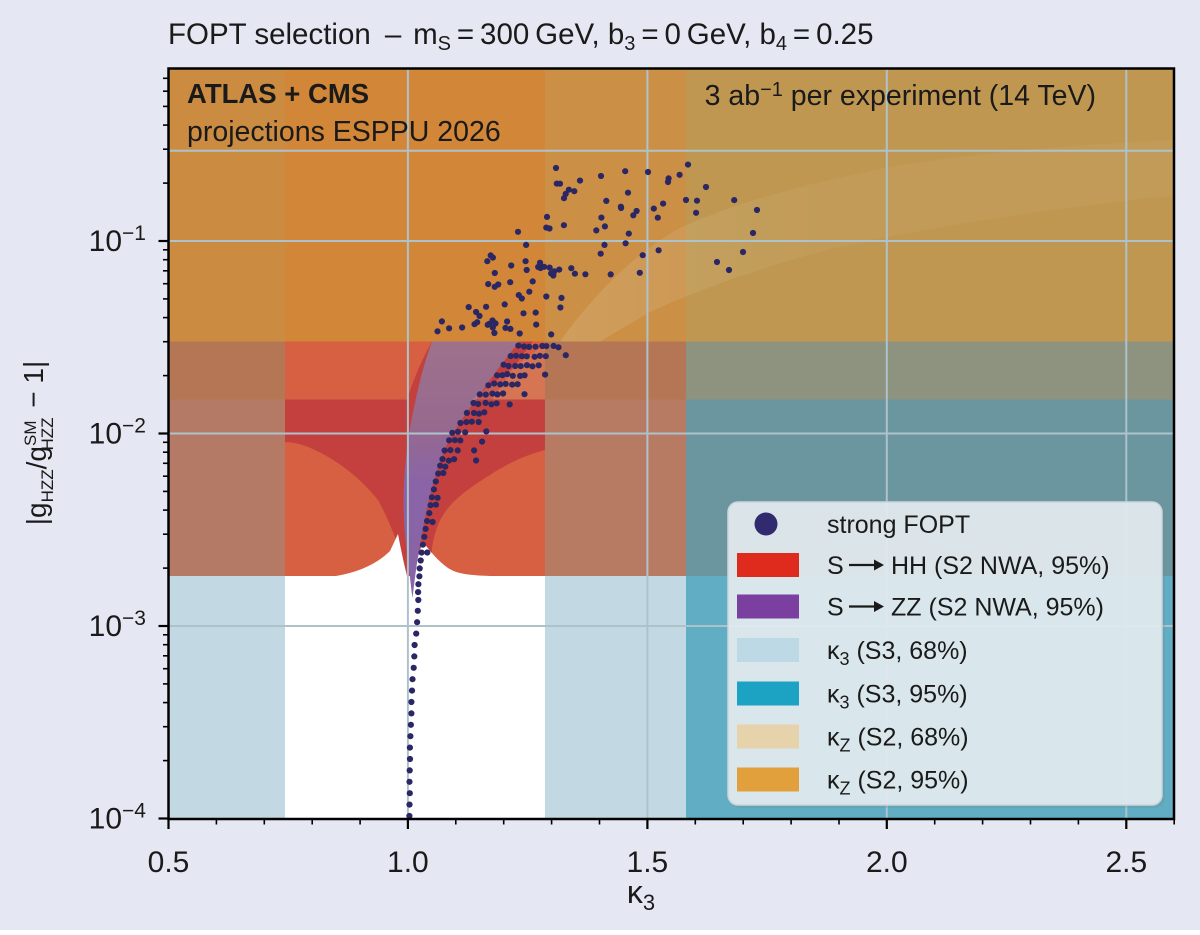 The image size is (1200, 935). Describe the element at coordinates (408, 862) in the screenshot. I see `svg-text: 1.0` at that location.